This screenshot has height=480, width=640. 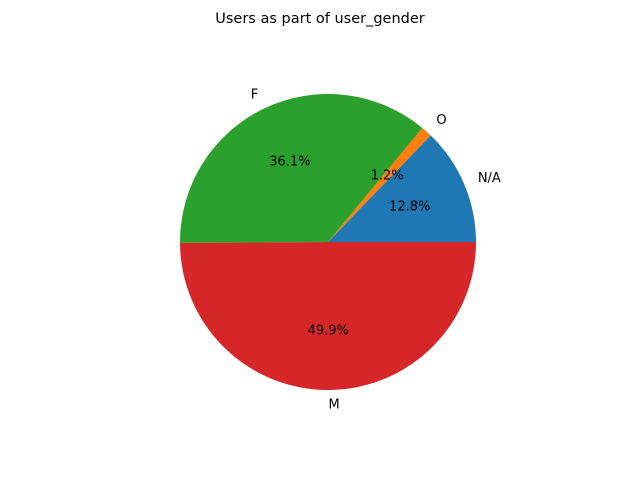 I want to click on slice-label: O, so click(x=441, y=120).